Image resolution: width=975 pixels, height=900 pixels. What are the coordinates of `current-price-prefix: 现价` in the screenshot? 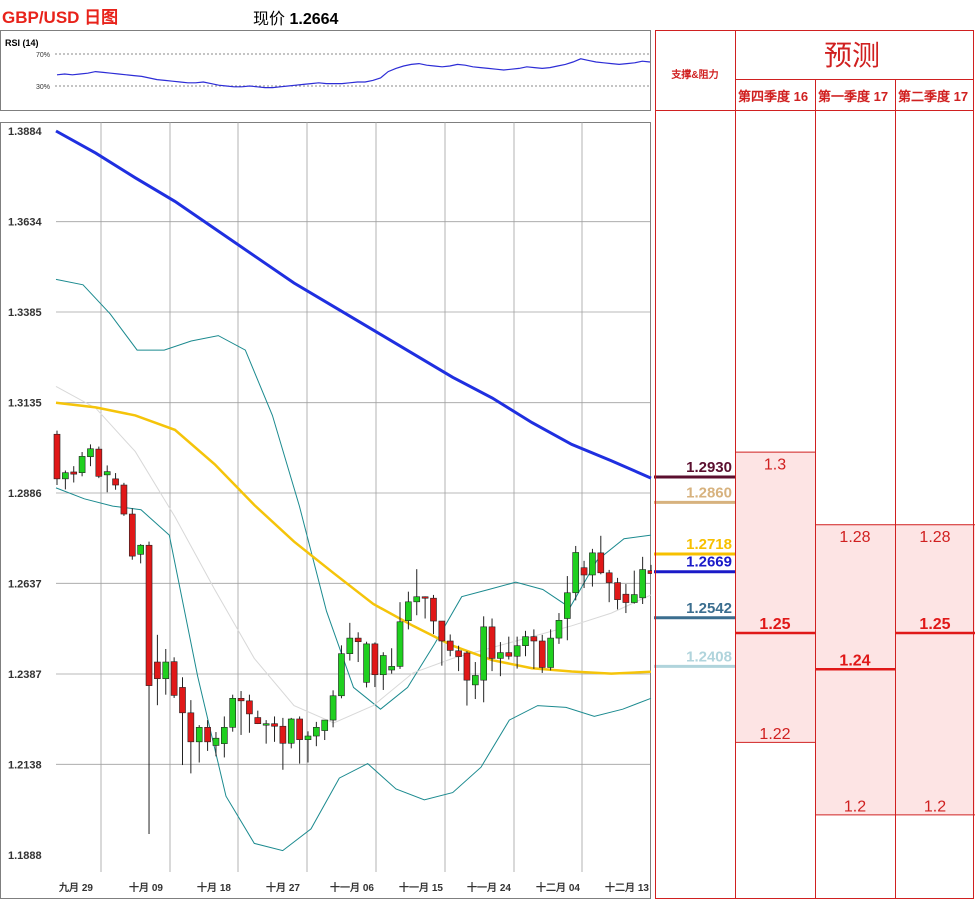 It's located at (269, 19).